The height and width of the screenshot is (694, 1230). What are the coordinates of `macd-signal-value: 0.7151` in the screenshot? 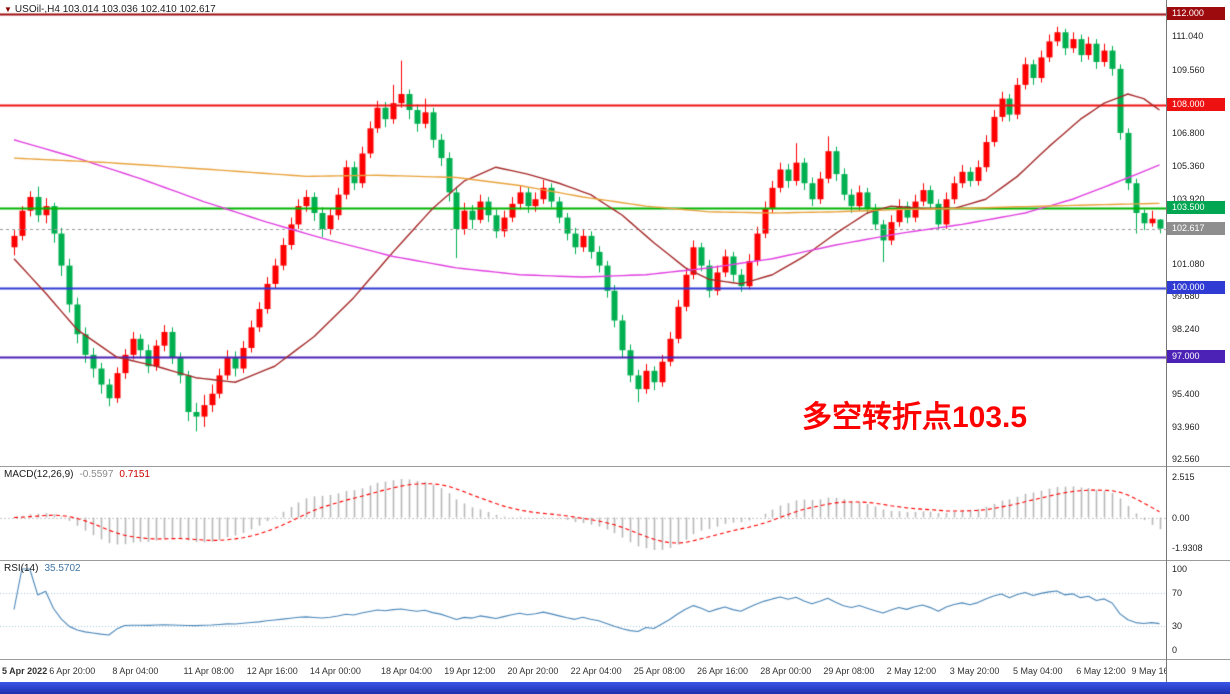 It's located at (134, 474).